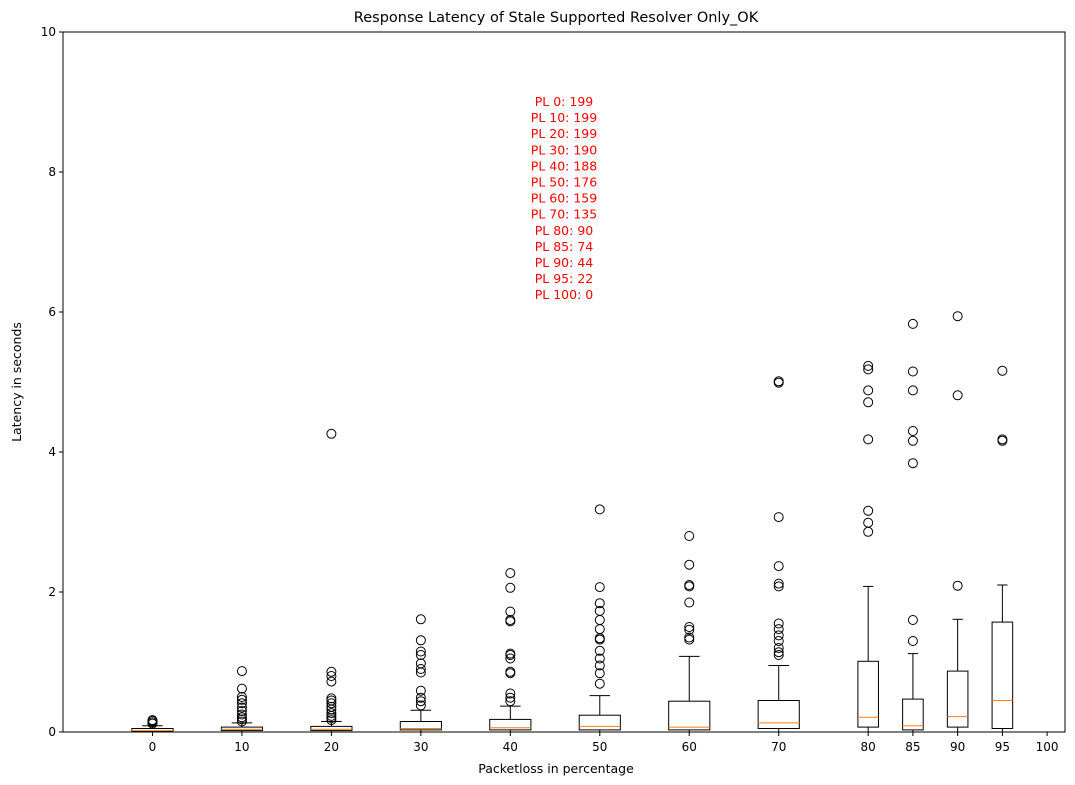 The image size is (1075, 785). I want to click on y-tick-label: 0, so click(52, 732).